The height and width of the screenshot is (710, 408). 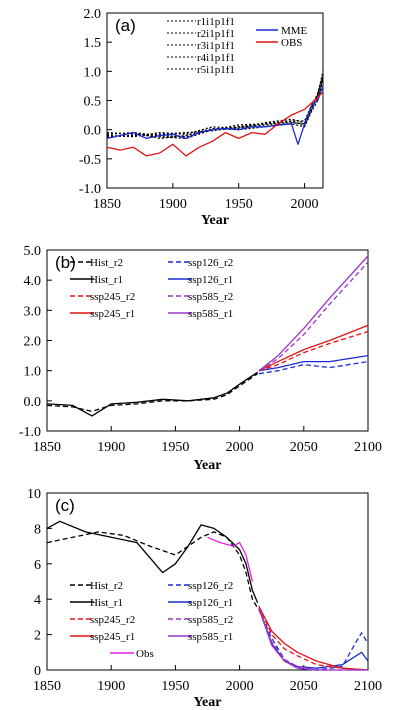 I want to click on y-tick-label: 2, so click(x=37, y=636).